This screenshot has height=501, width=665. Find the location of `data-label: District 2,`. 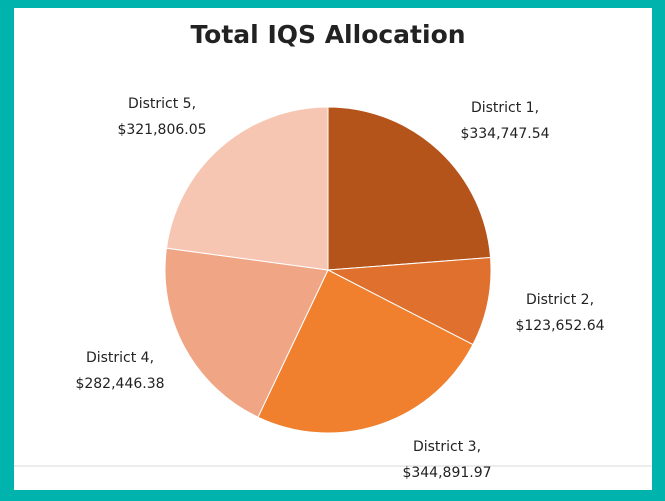

data-label: District 2, is located at coordinates (560, 300).